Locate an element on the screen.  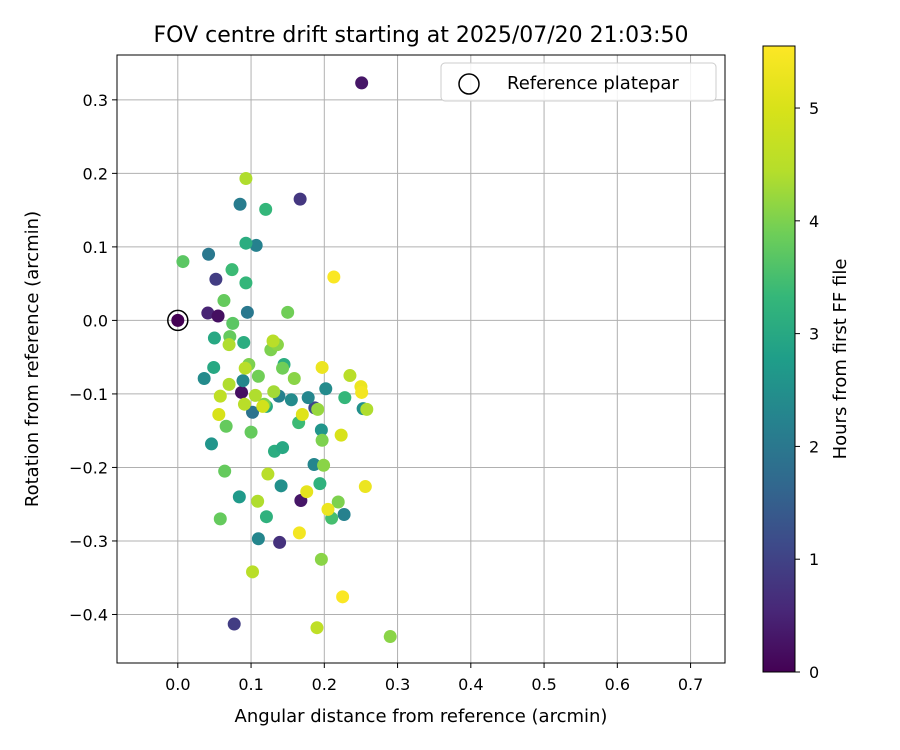
y-axis-ticks: 0.3 0.2 0.1 0.0 −0.1 −0.2 −0.3 −0.4 is located at coordinates (93, 357).